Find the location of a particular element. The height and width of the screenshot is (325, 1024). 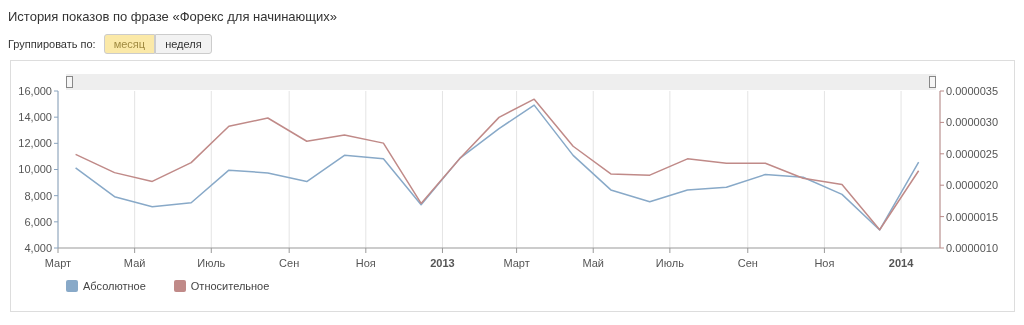

y2-tick-label: 0.0000010 is located at coordinates (972, 247).